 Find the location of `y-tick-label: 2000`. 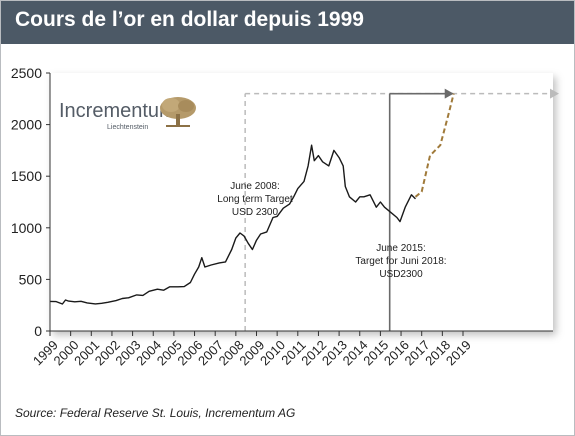

y-tick-label: 2000 is located at coordinates (26, 125).